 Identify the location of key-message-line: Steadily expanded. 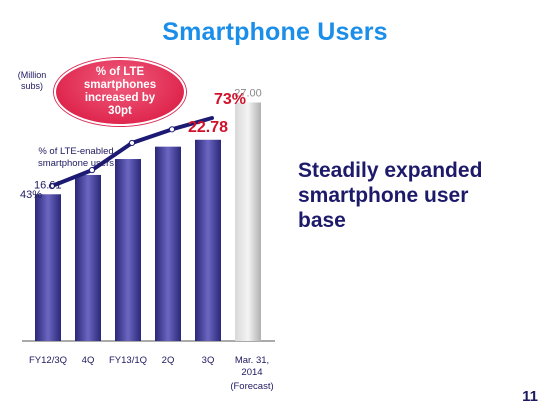
(390, 170).